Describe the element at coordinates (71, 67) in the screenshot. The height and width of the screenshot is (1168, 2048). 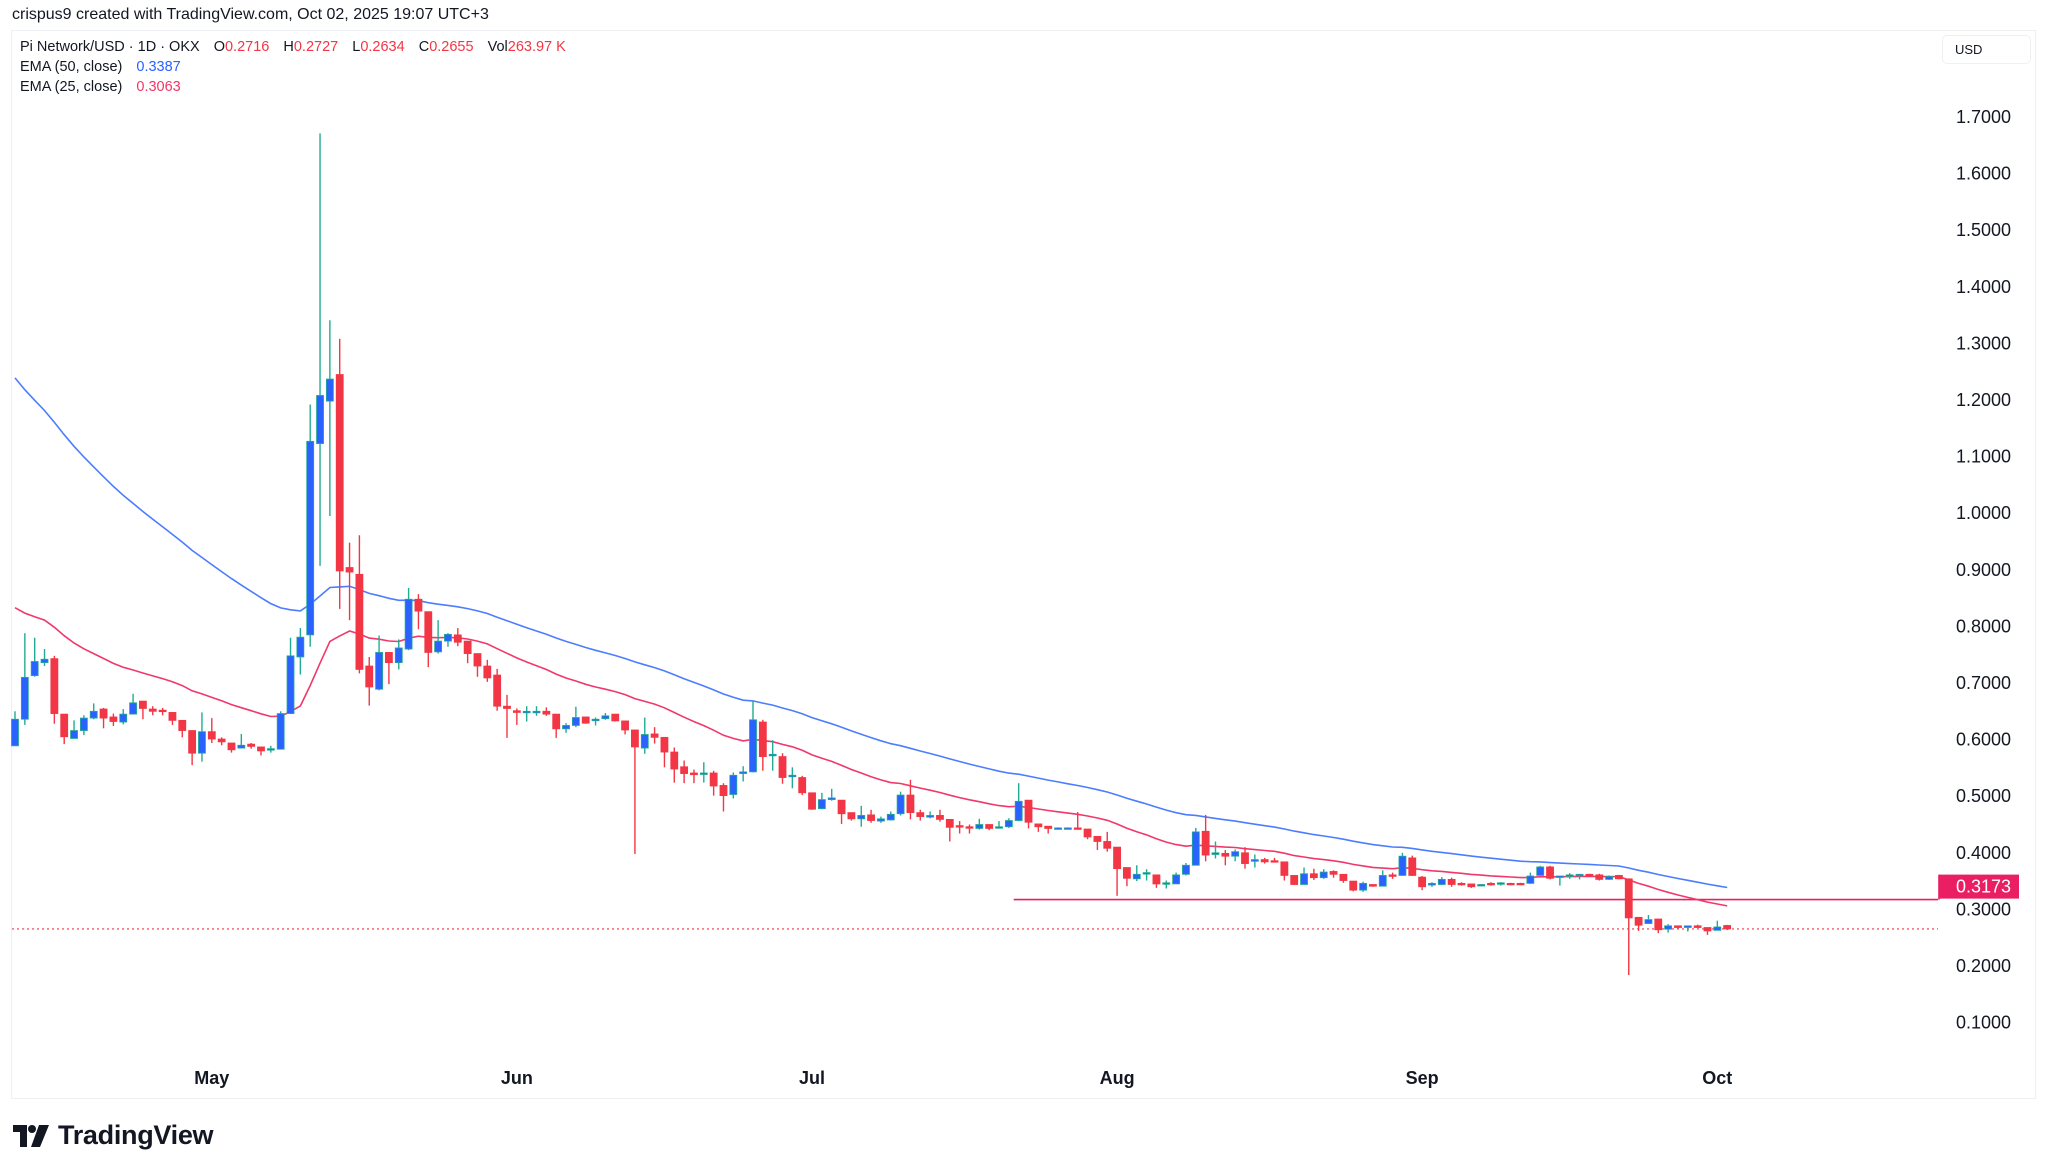
I see `ema50-label: EMA (50, close)` at that location.